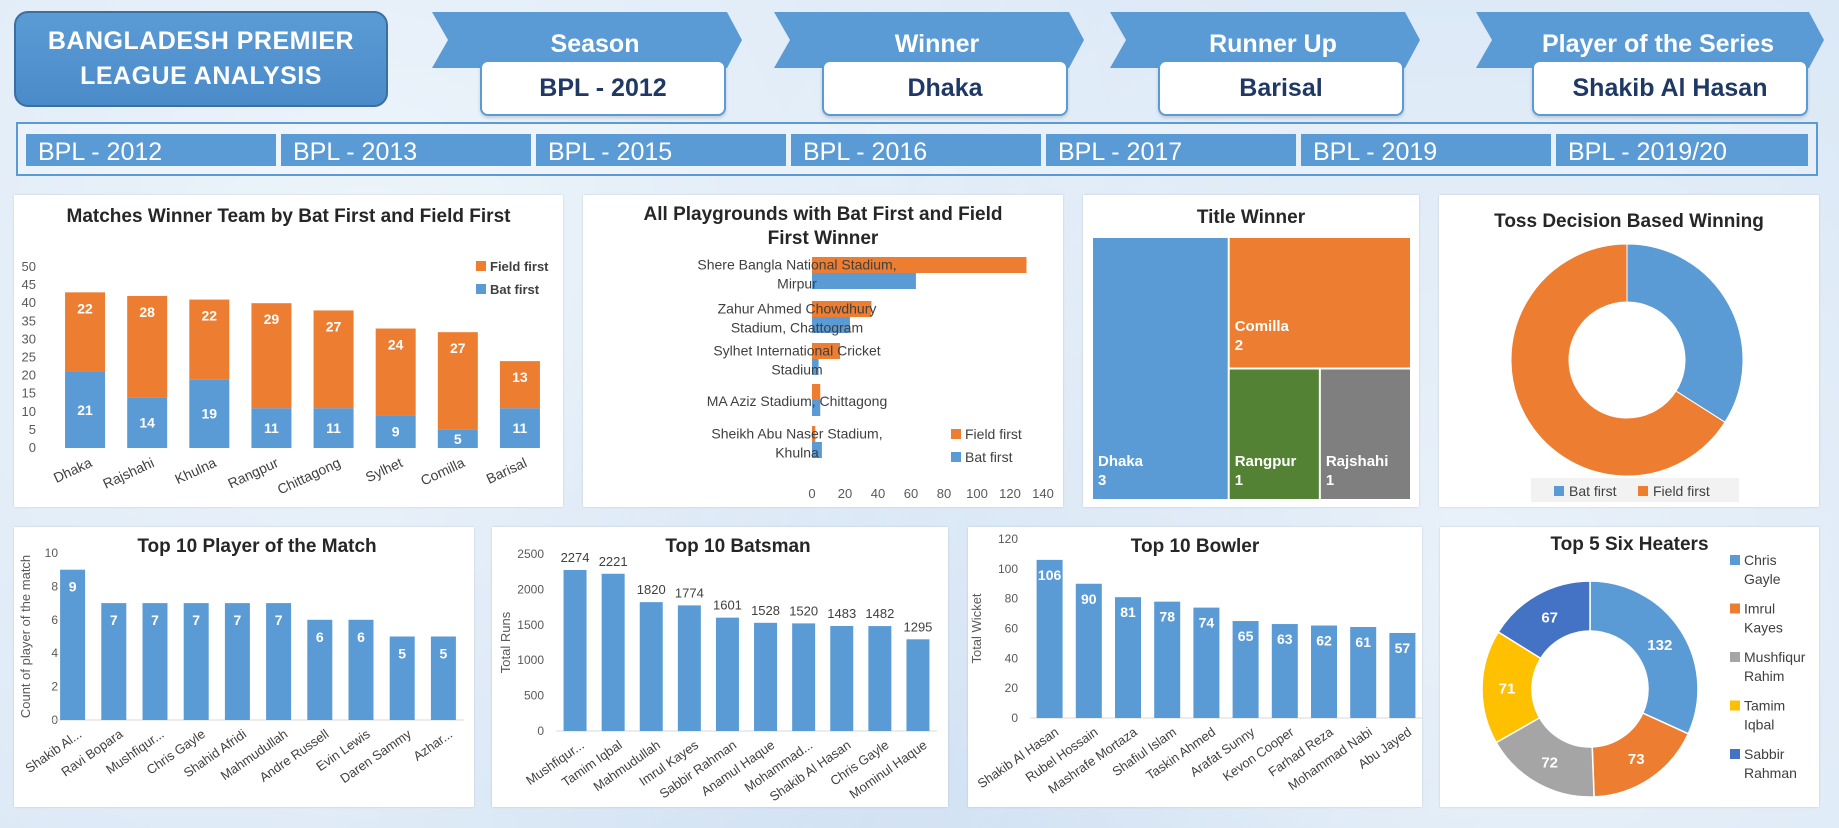 This screenshot has height=828, width=1839. I want to click on y-category-label: Stadium, so click(796, 370).